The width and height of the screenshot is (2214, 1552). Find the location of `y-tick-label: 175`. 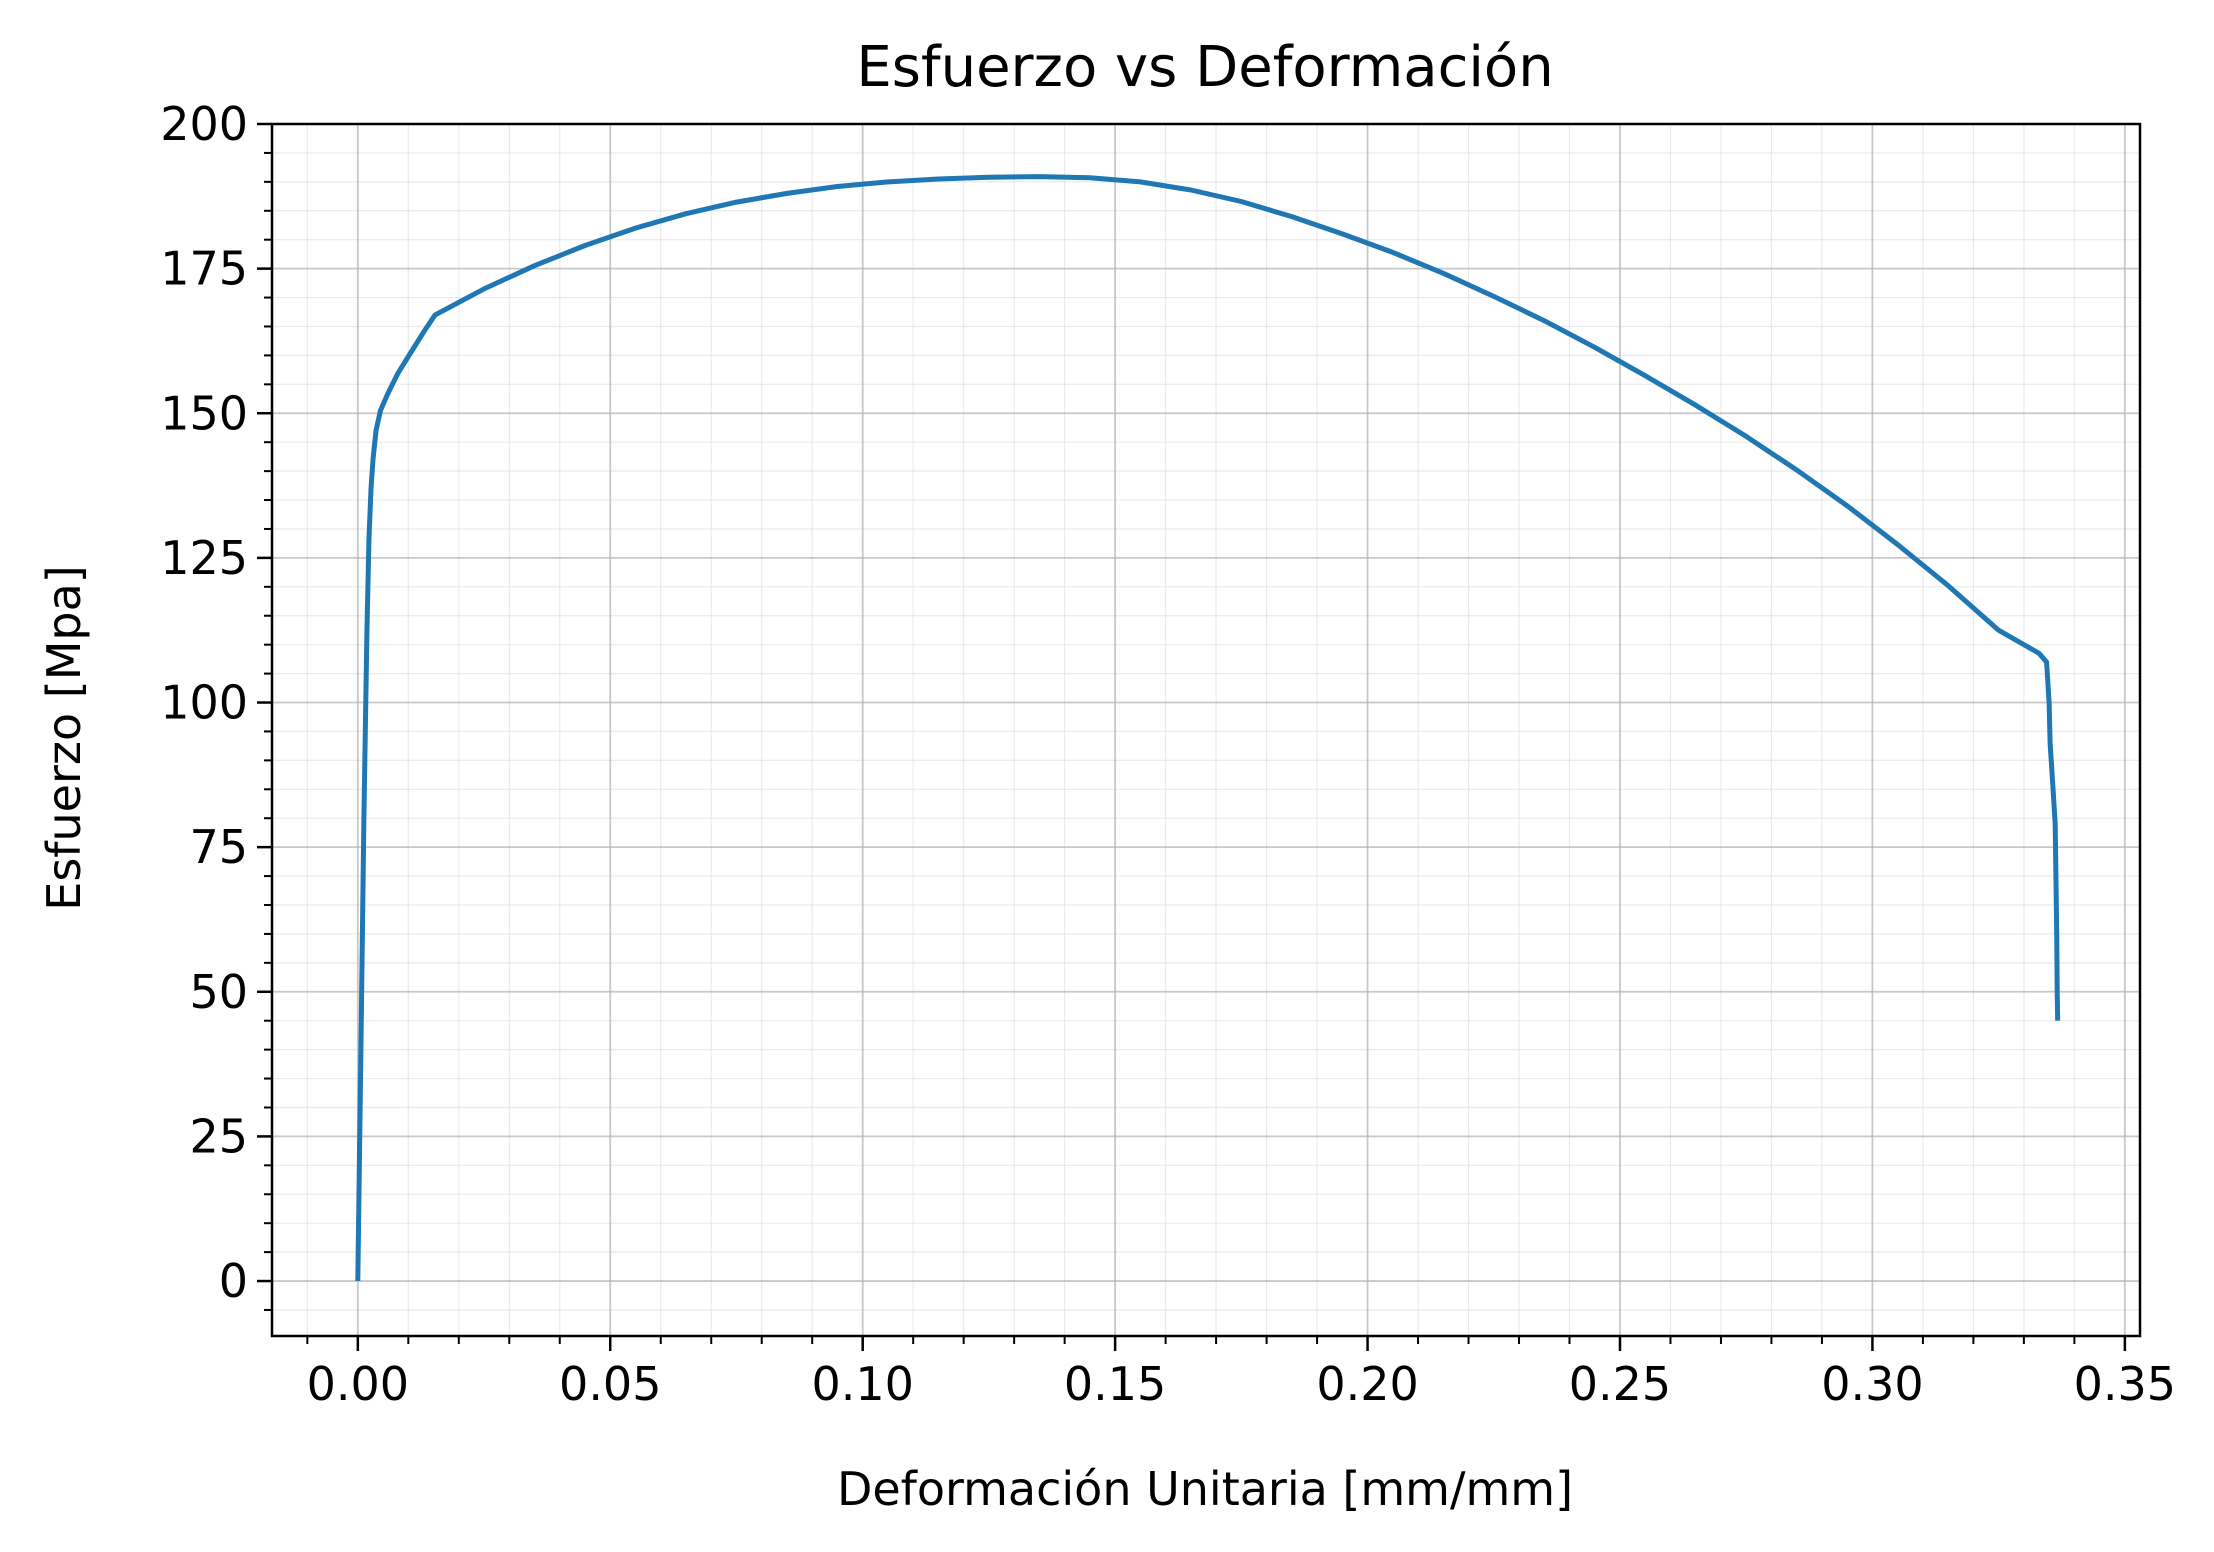

y-tick-label: 175 is located at coordinates (204, 269).